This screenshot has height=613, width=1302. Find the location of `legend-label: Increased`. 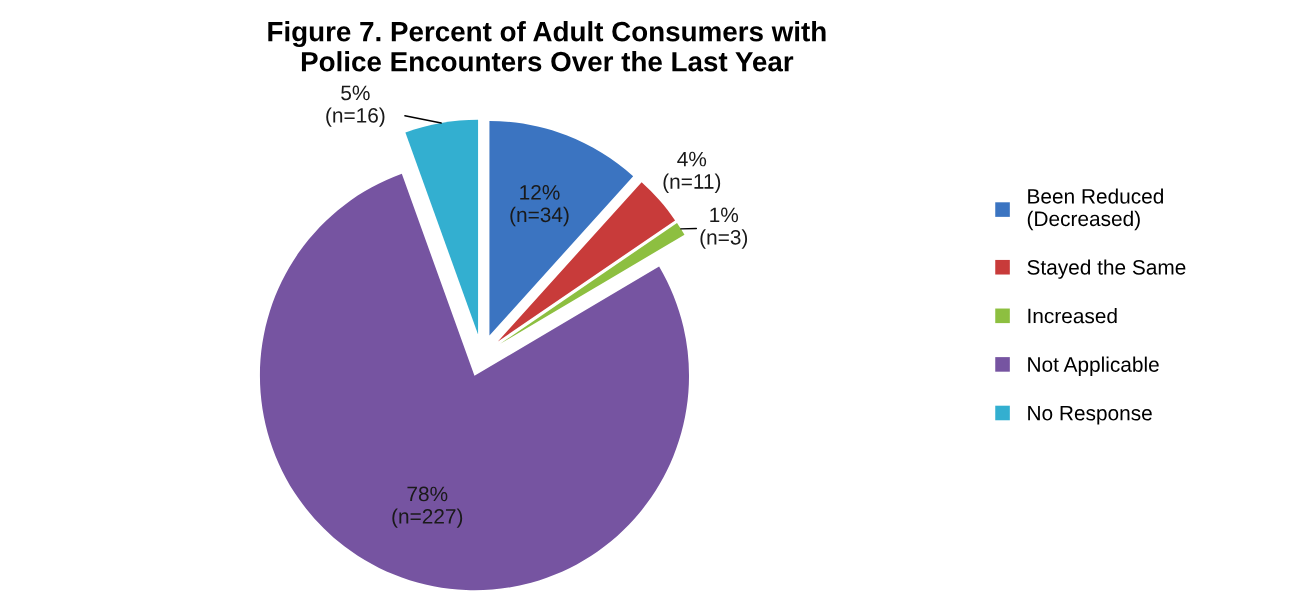

legend-label: Increased is located at coordinates (1072, 316).